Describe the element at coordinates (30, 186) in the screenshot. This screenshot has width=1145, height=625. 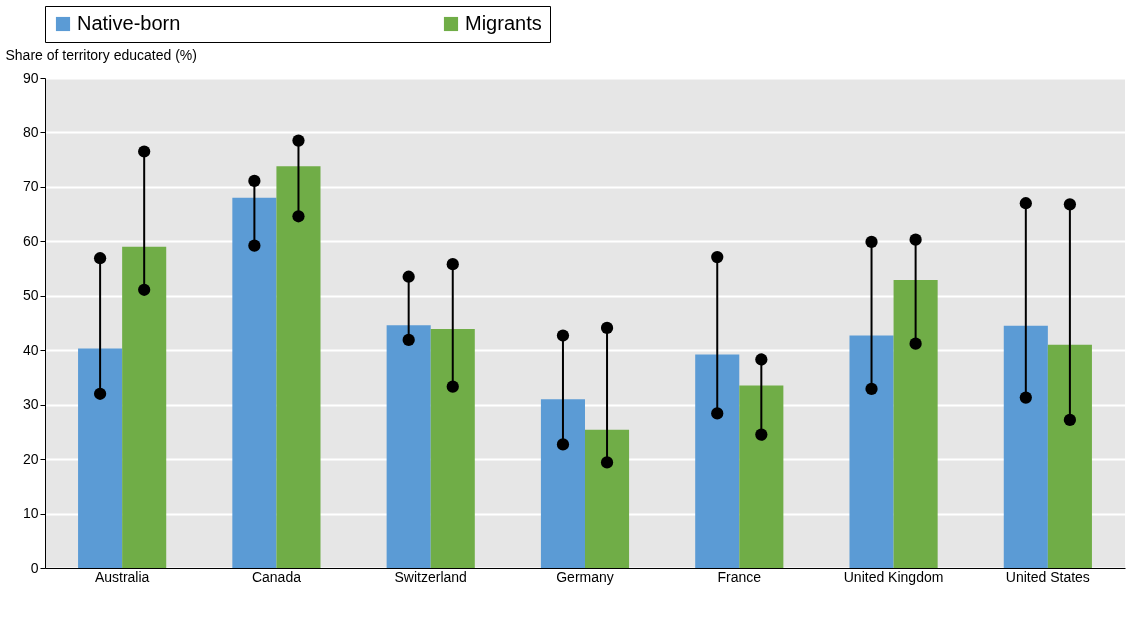
I see `y-tick-label: 70` at that location.